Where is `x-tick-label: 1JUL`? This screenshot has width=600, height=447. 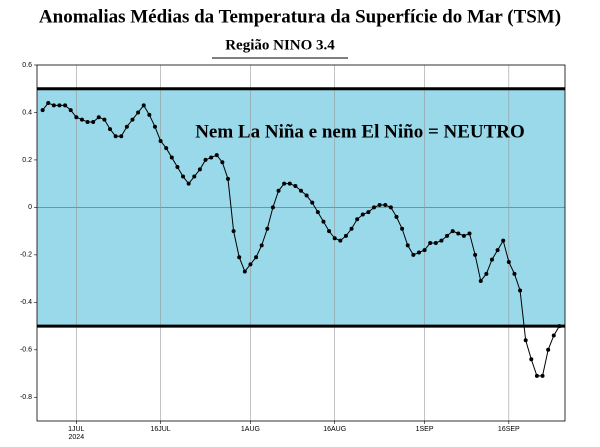 x-tick-label: 1JUL is located at coordinates (76, 429).